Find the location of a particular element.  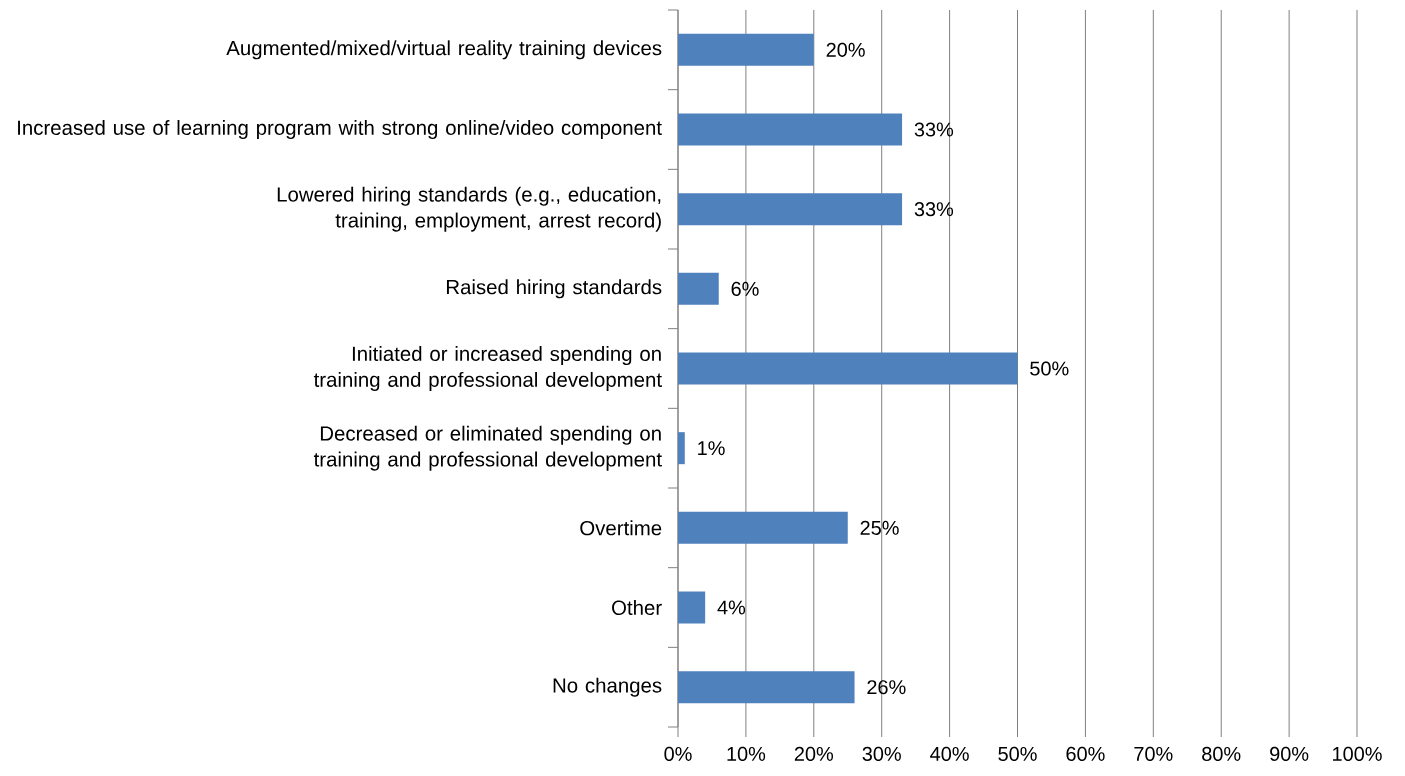

data-label: 1% is located at coordinates (711, 448).